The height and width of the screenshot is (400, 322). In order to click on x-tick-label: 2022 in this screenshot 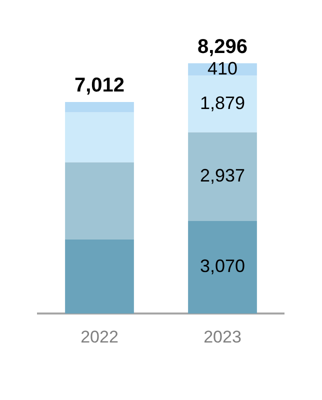, I will do `click(99, 336)`.